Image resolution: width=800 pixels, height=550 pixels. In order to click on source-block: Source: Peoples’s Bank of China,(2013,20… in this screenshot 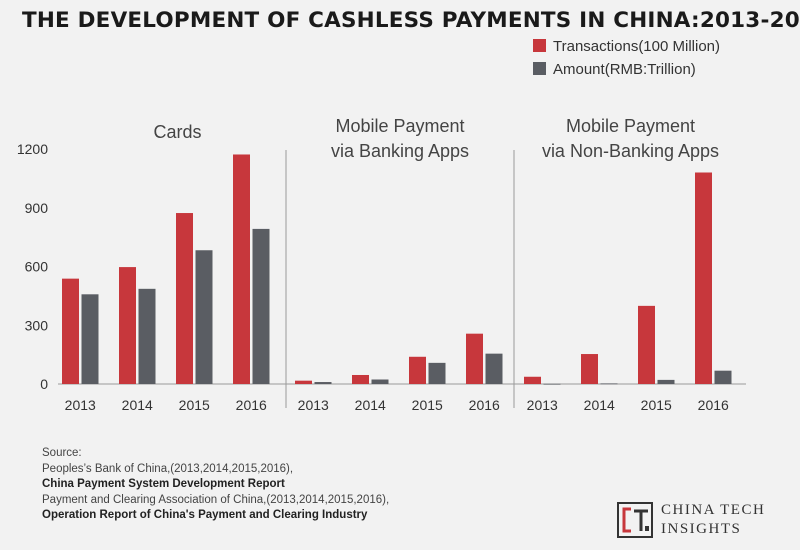, I will do `click(302, 485)`.